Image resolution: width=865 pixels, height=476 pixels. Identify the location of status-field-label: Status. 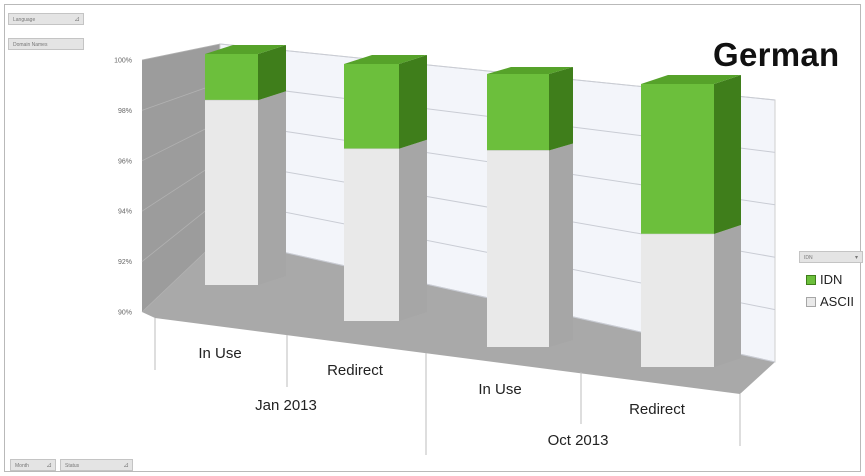
(72, 466).